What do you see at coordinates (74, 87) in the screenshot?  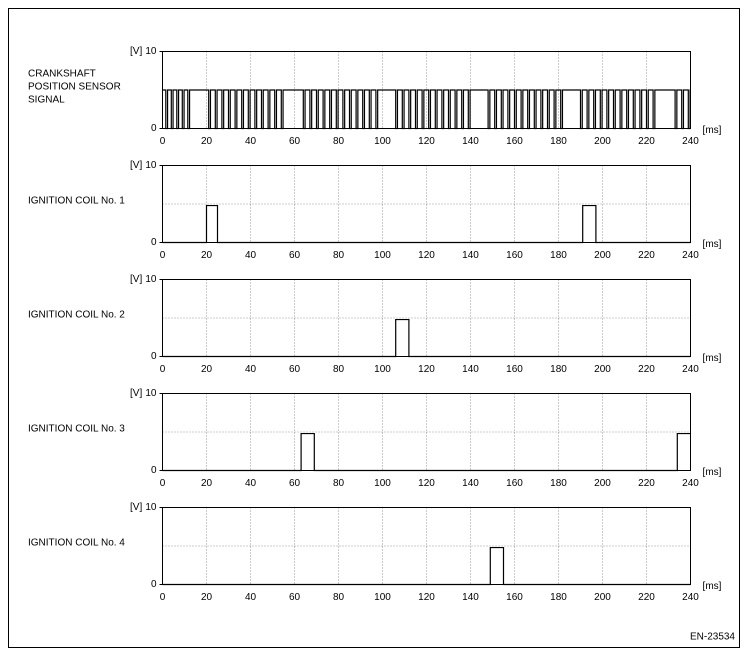 I see `signal-label: POSITION SENSOR` at bounding box center [74, 87].